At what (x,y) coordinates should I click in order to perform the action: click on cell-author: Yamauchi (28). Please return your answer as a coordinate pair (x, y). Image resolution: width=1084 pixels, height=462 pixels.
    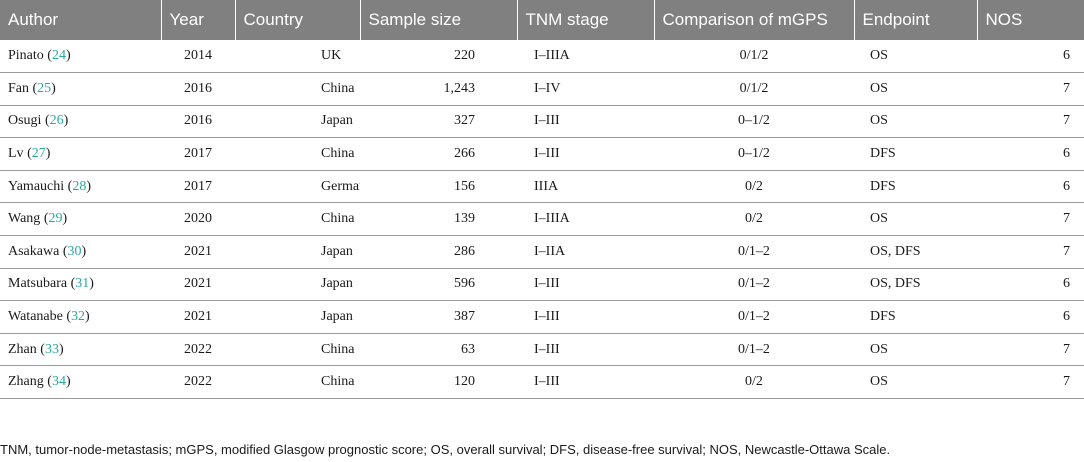
    Looking at the image, I should click on (80, 187).